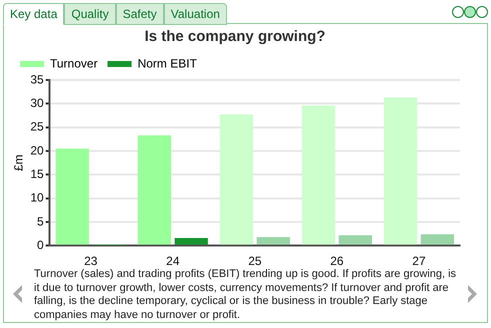  Describe the element at coordinates (235, 37) in the screenshot. I see `chart-title: Is the company growing?` at that location.